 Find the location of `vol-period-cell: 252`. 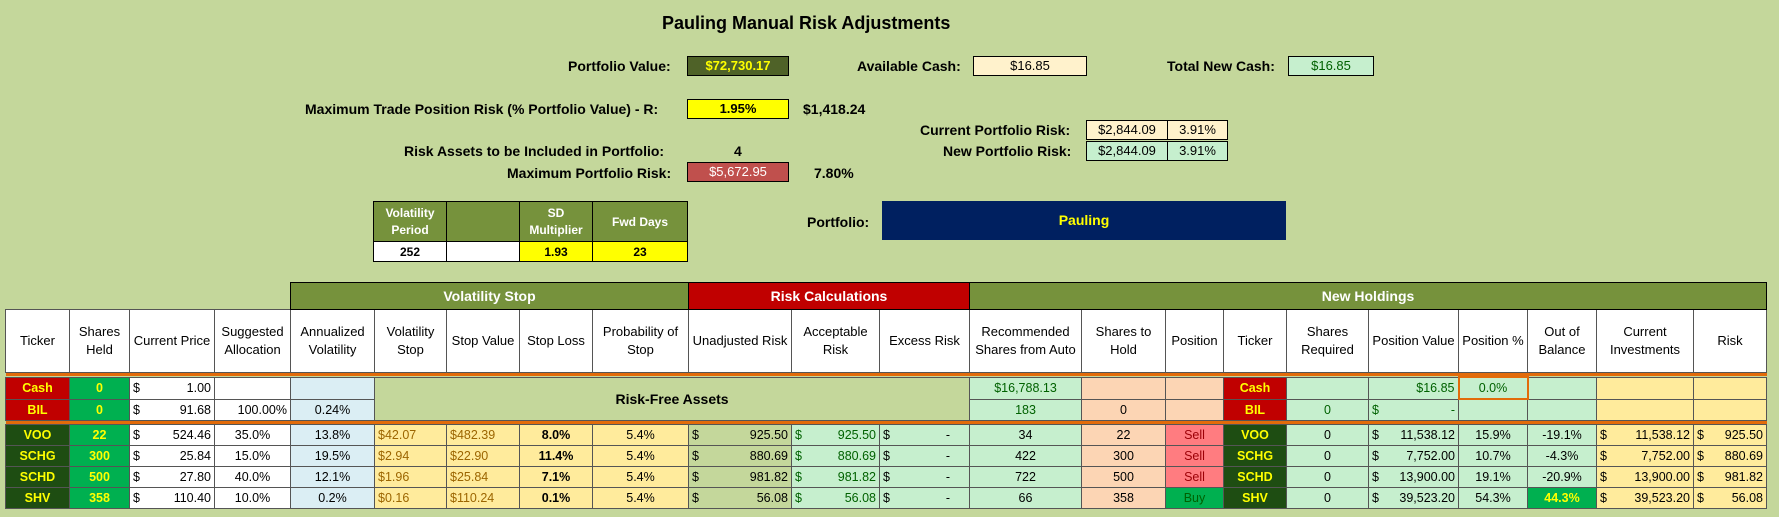

vol-period-cell: 252 is located at coordinates (410, 251).